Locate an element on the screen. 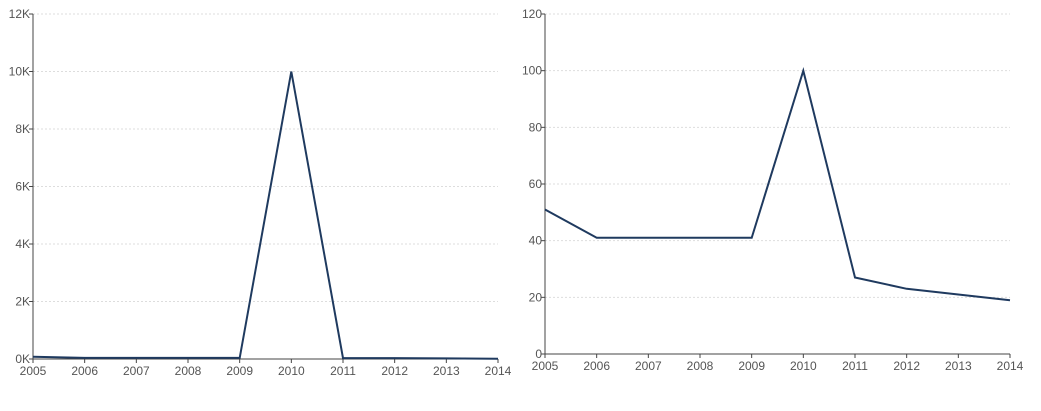 This screenshot has height=411, width=1041. left-chart-x-tick-label: 2007 is located at coordinates (136, 371).